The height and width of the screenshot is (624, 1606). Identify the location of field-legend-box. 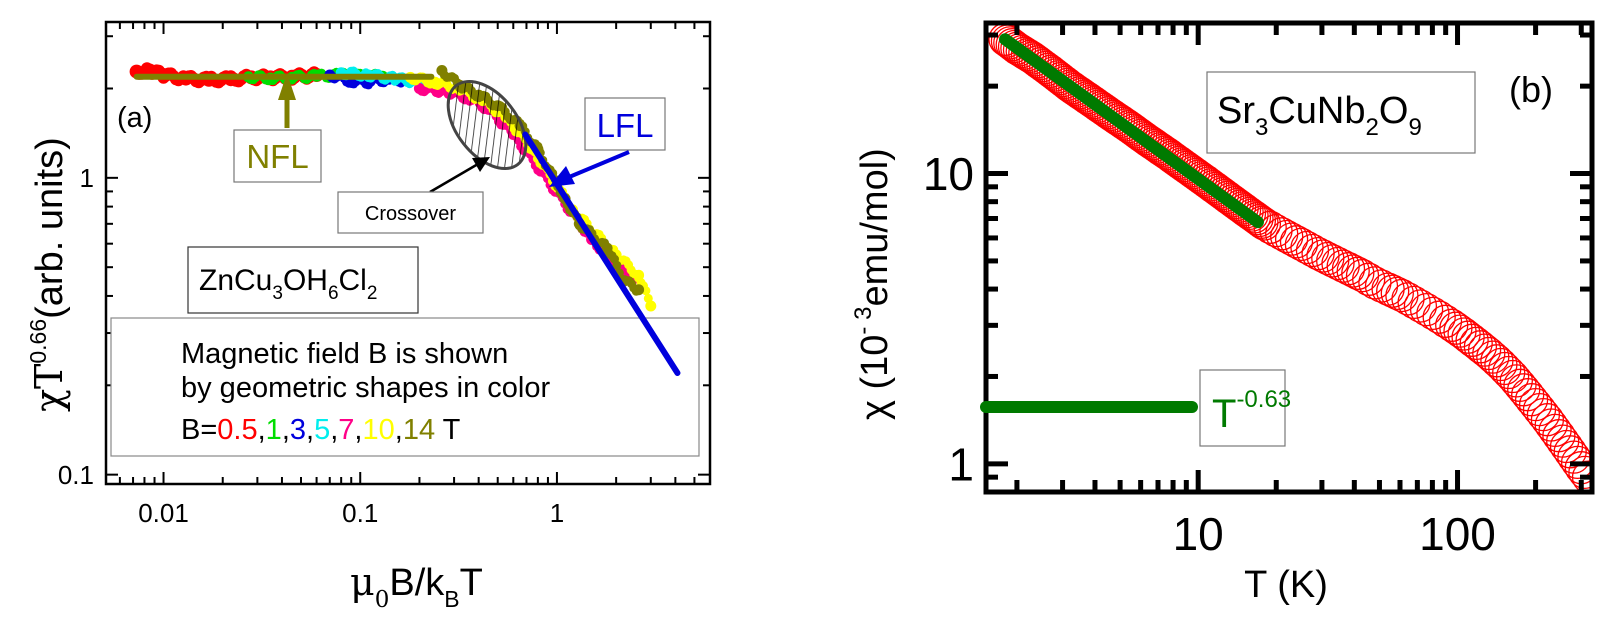
(405, 387).